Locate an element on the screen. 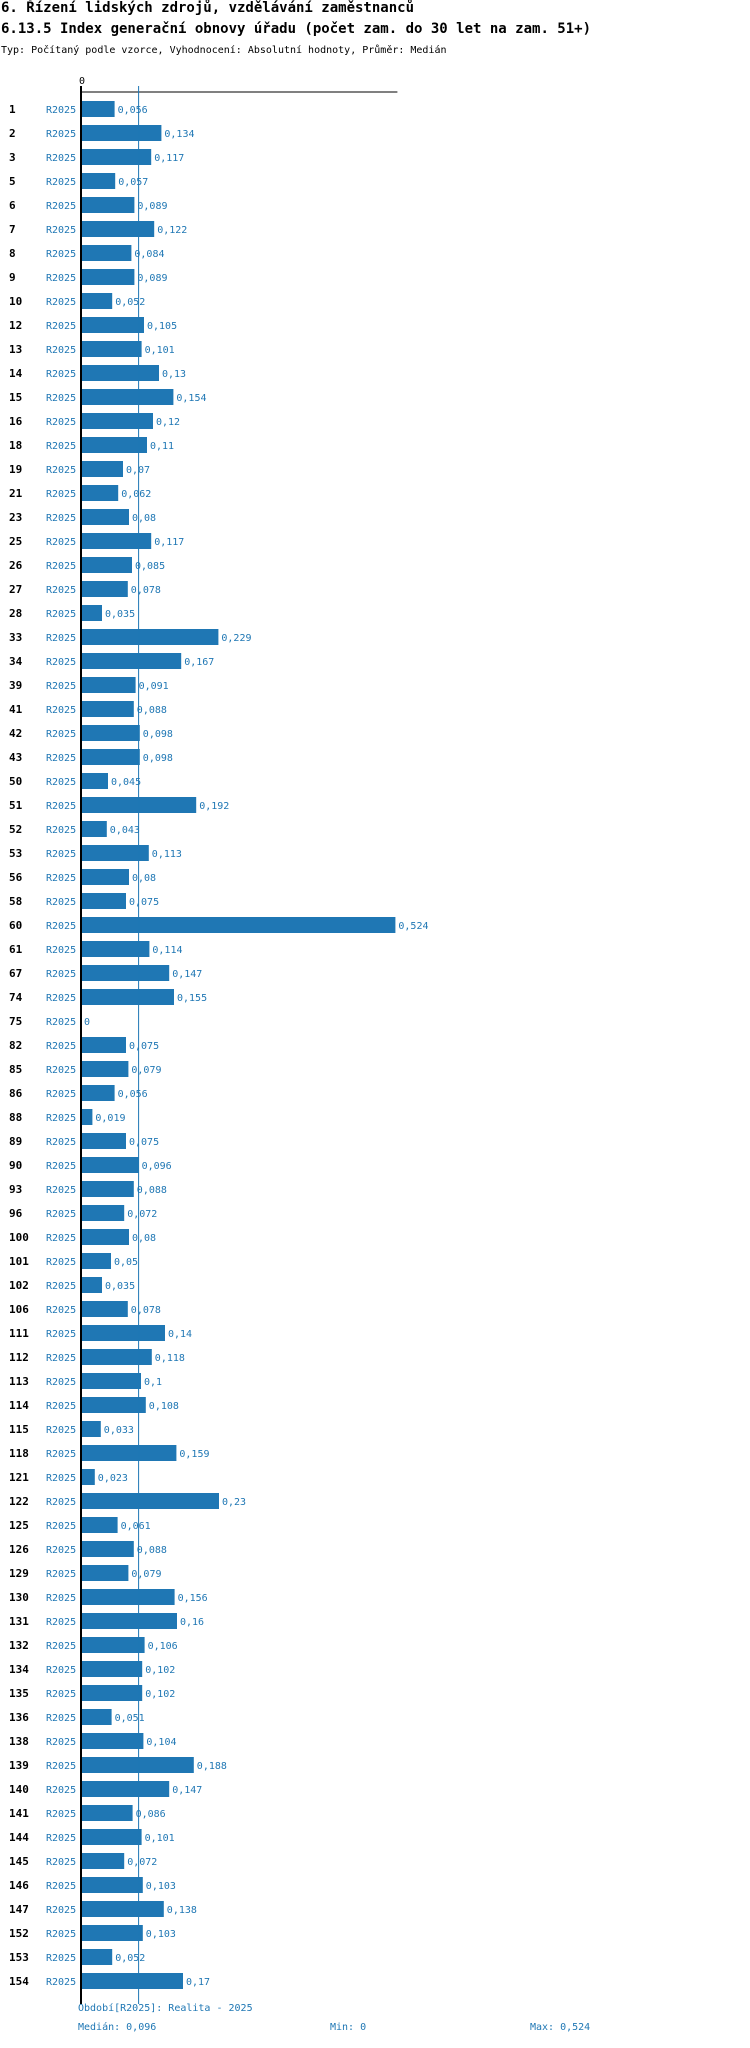  category-label: 21 is located at coordinates (16, 493).